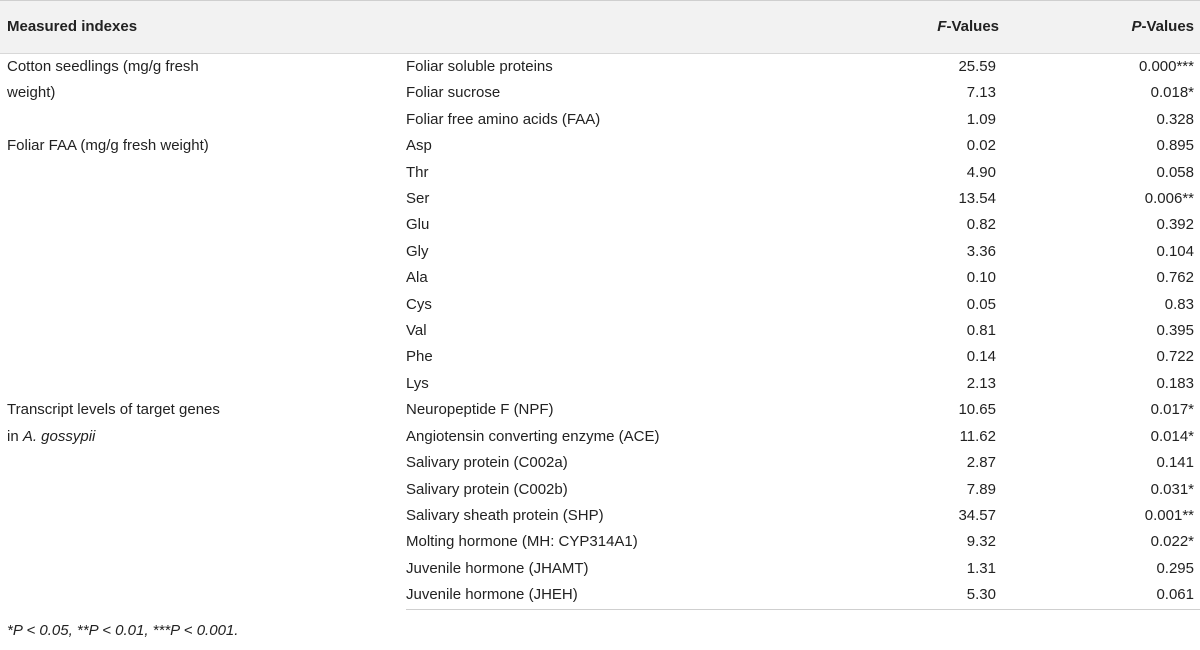  What do you see at coordinates (1175, 251) in the screenshot?
I see `p-value: 0.104` at bounding box center [1175, 251].